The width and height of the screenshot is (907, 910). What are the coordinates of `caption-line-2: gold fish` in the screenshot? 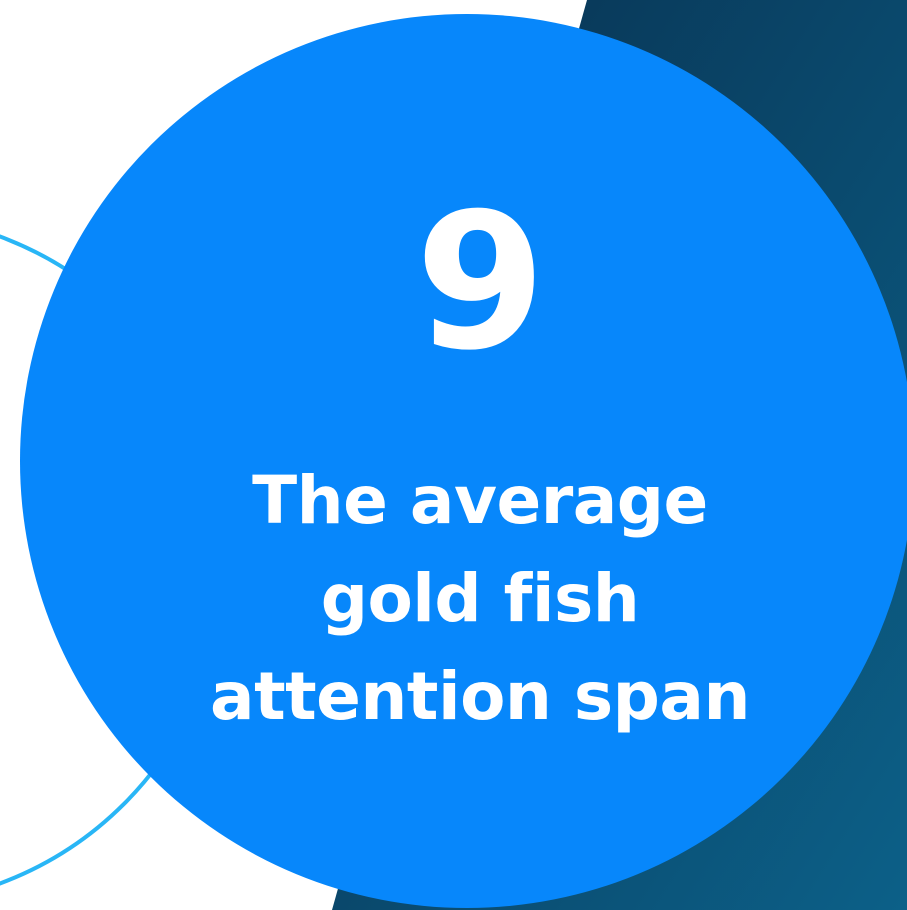 It's located at (480, 598).